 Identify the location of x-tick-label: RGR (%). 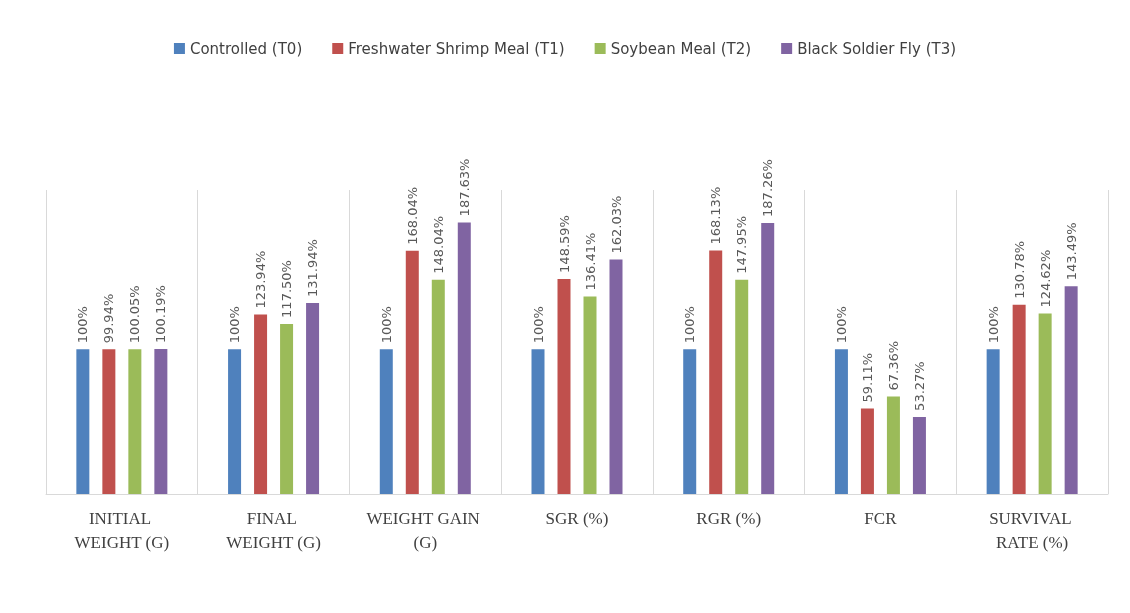
(729, 518).